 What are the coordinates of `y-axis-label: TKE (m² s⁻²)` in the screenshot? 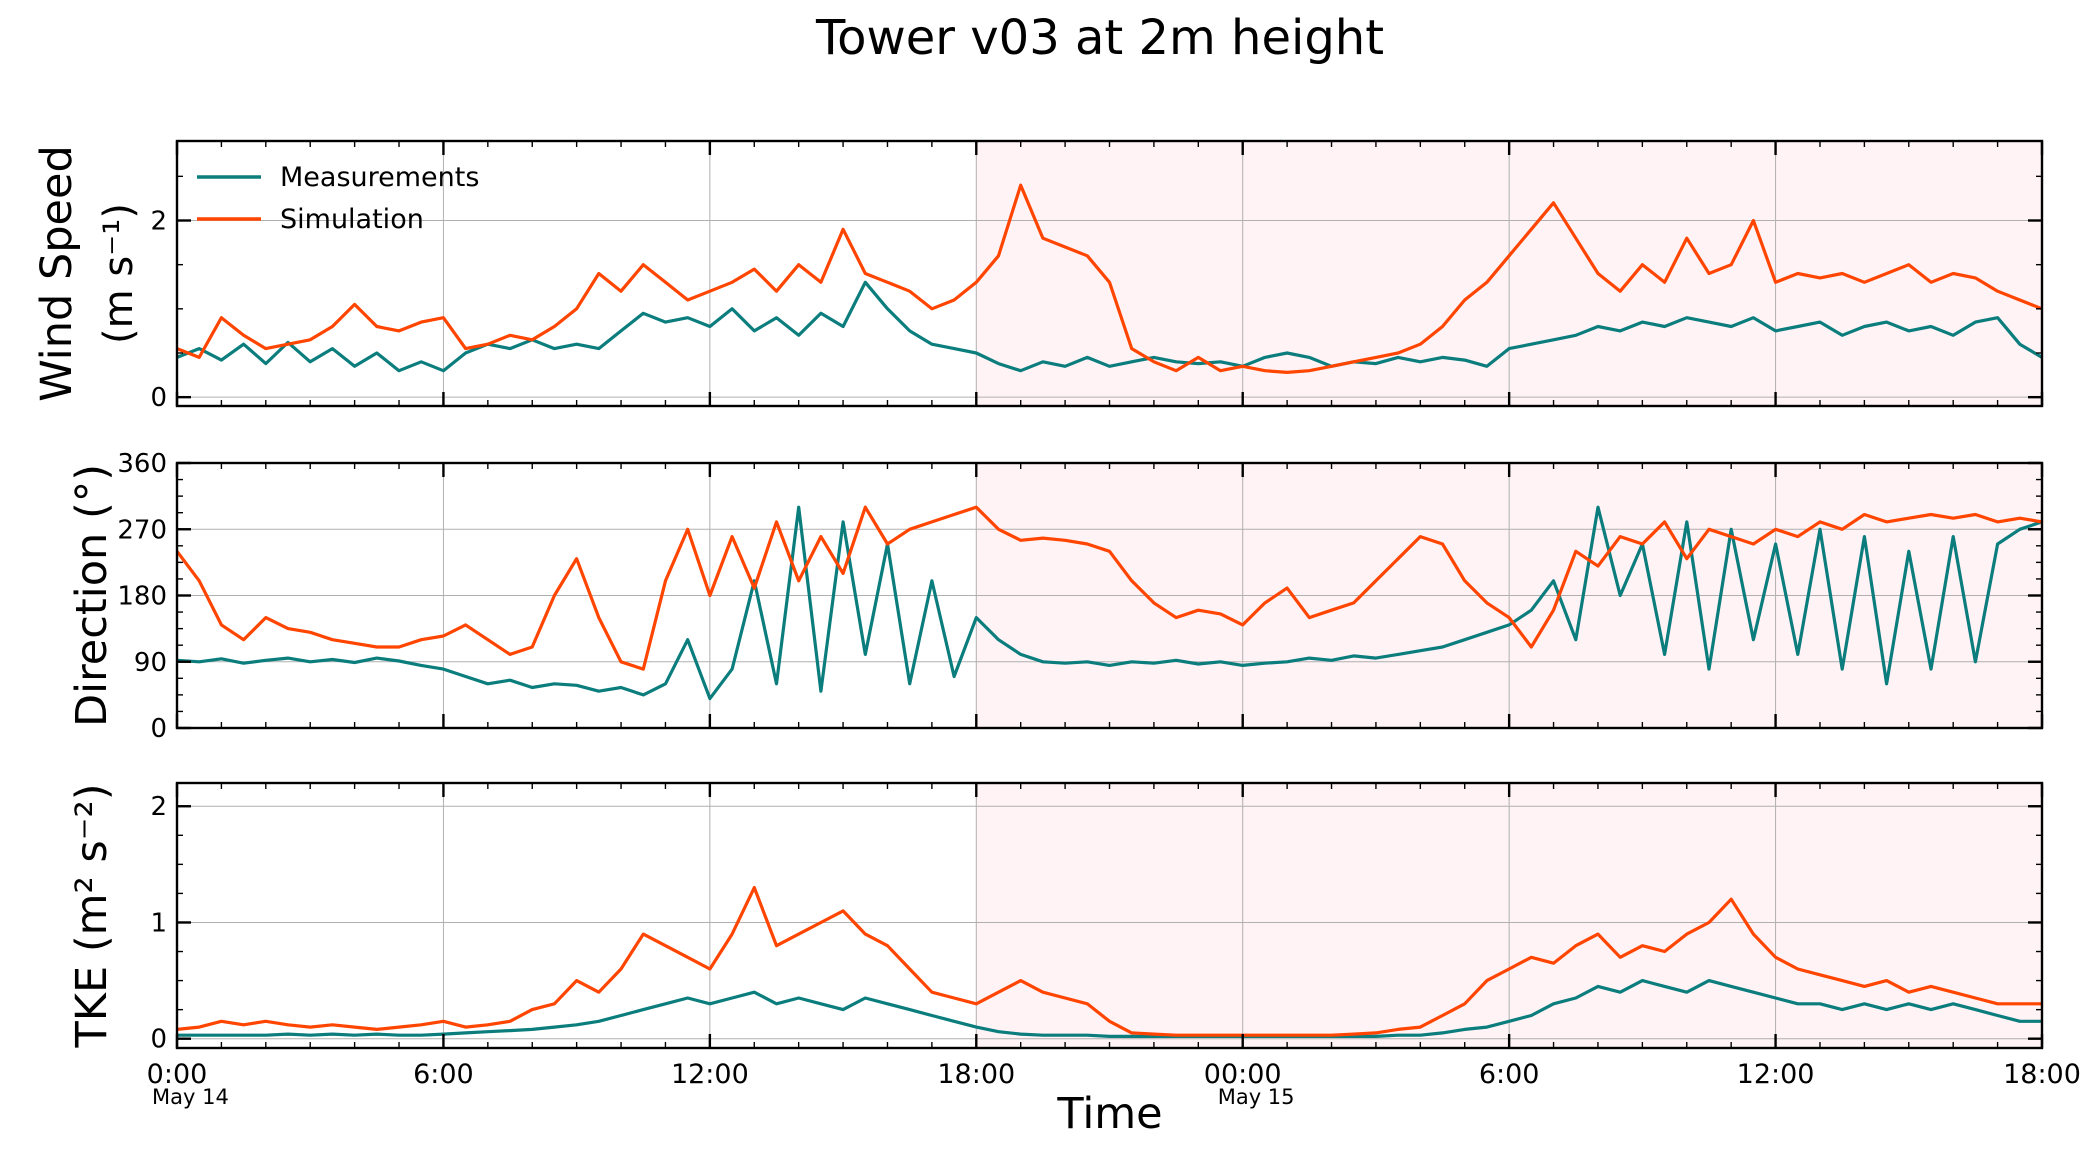 It's located at (92, 916).